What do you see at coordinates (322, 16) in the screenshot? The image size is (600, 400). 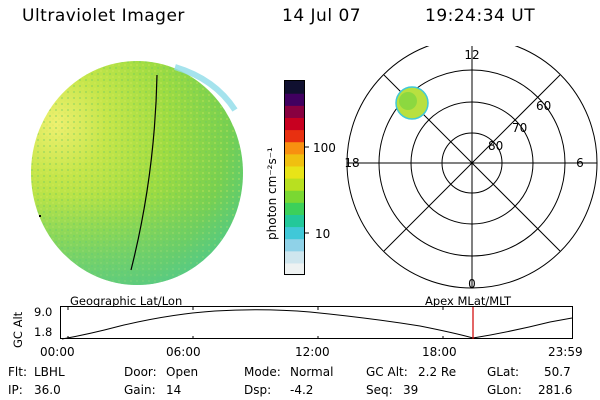 I see `image-date: 14 Jul 07` at bounding box center [322, 16].